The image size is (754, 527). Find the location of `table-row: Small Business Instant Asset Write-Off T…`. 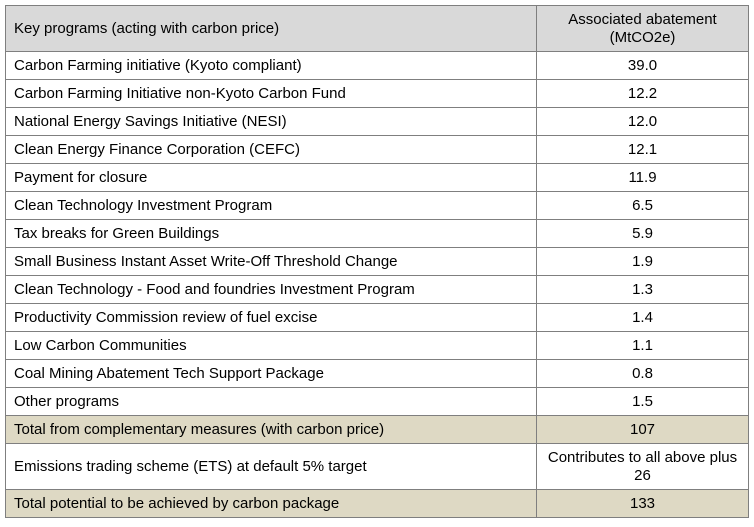

table-row: Small Business Instant Asset Write-Off T… is located at coordinates (377, 261).